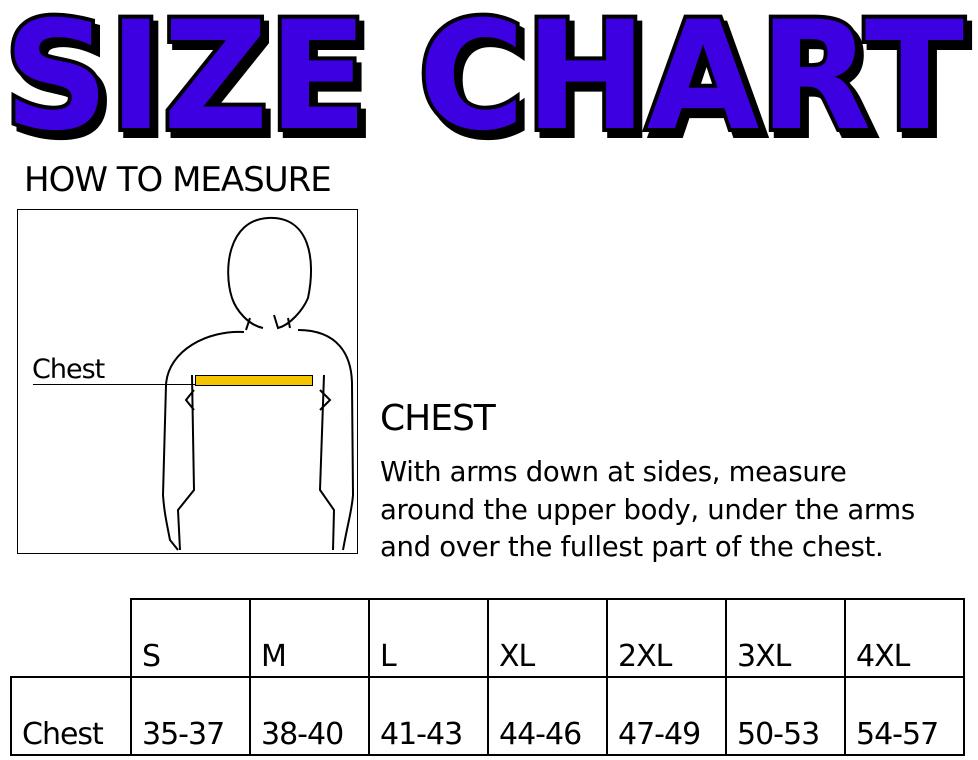  Describe the element at coordinates (904, 716) in the screenshot. I see `chest-value: 54-57` at that location.